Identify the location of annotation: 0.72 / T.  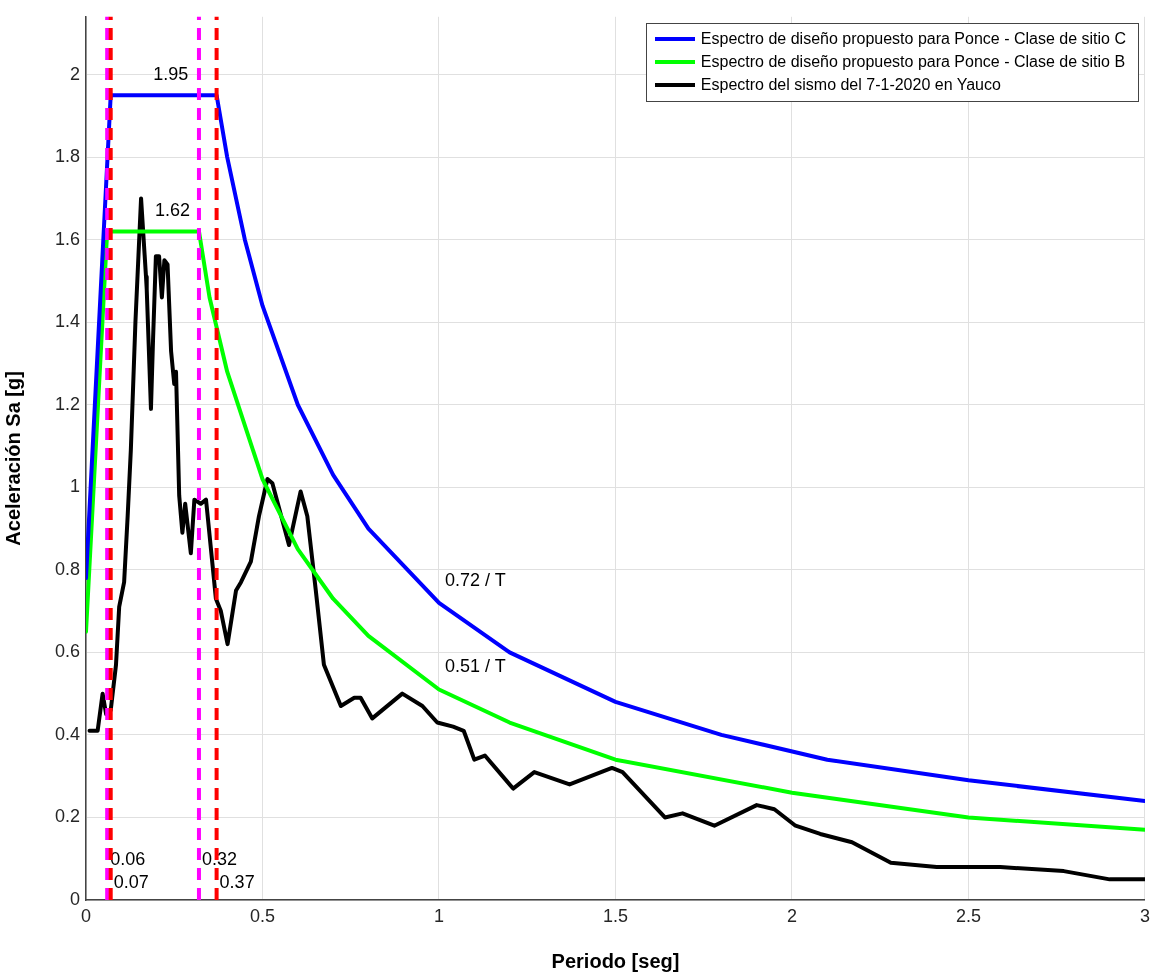
(475, 579).